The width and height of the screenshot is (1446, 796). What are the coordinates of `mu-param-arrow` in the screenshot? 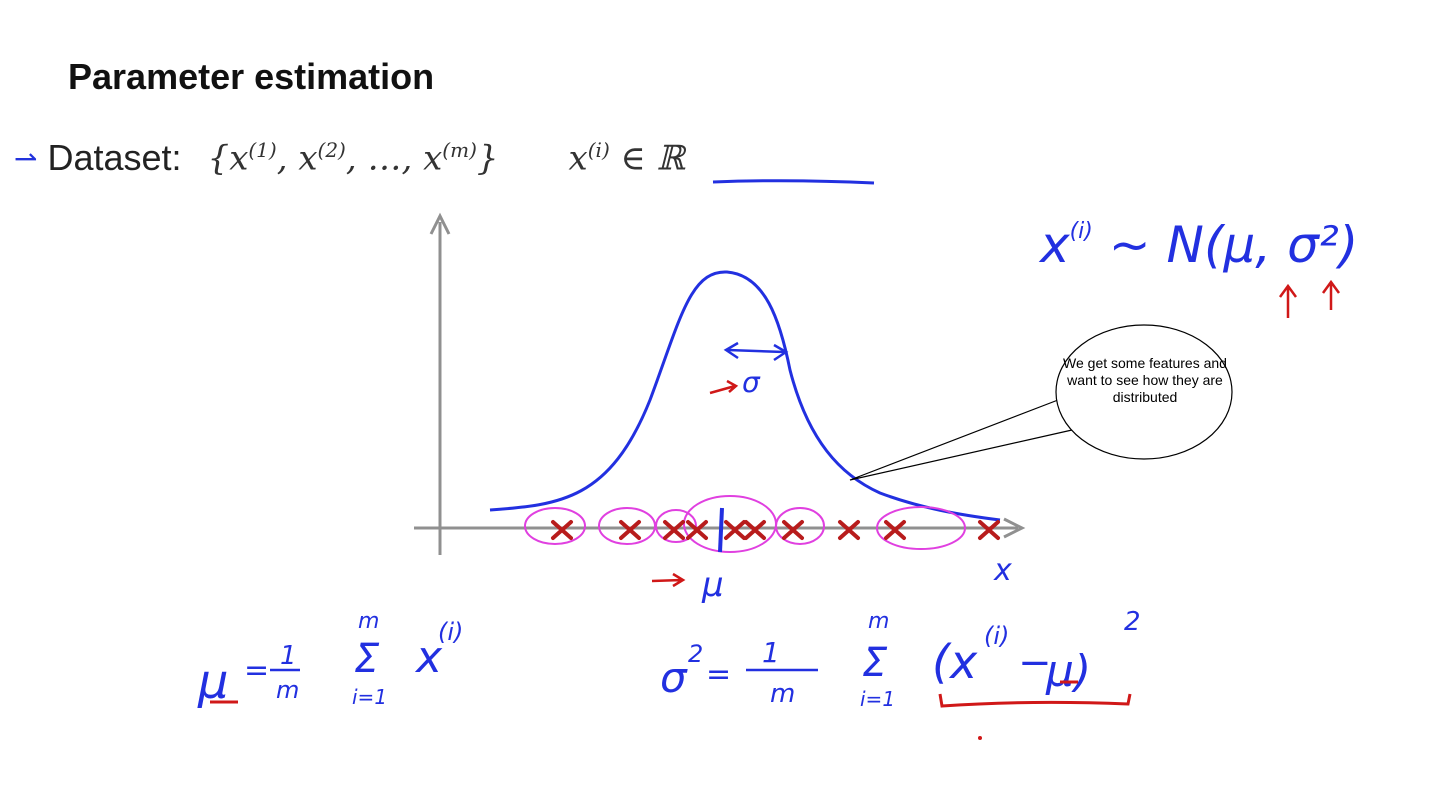 It's located at (1288, 300).